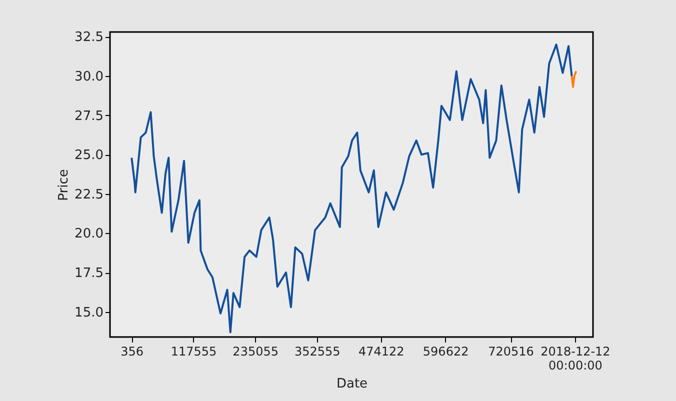 This screenshot has width=676, height=401. What do you see at coordinates (132, 351) in the screenshot?
I see `x-tick-label: 356` at bounding box center [132, 351].